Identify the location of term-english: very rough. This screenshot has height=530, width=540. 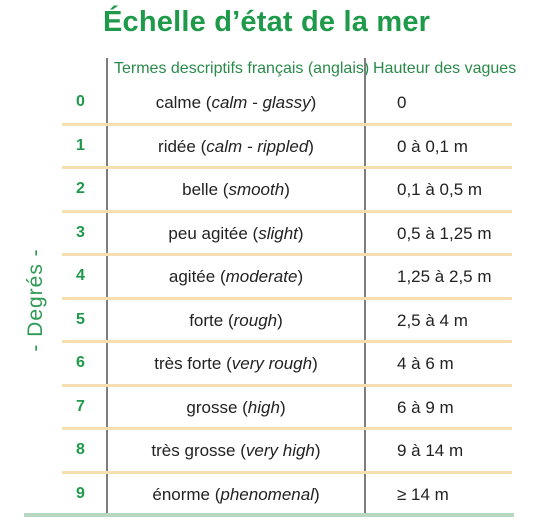
(272, 363).